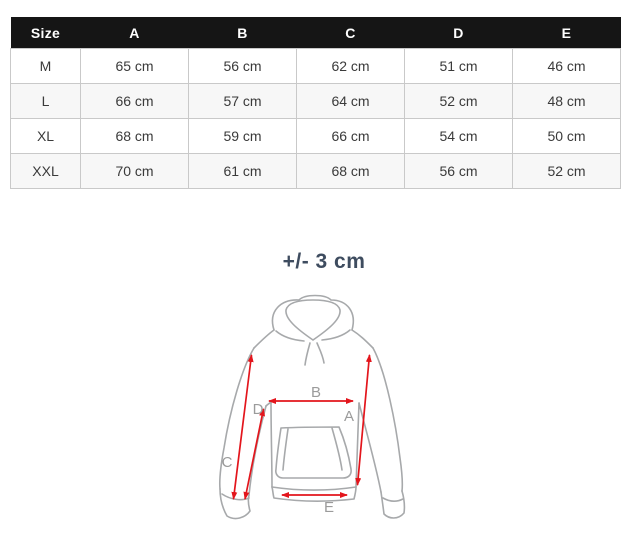 The width and height of the screenshot is (625, 539). I want to click on hood-outer, so click(312, 312).